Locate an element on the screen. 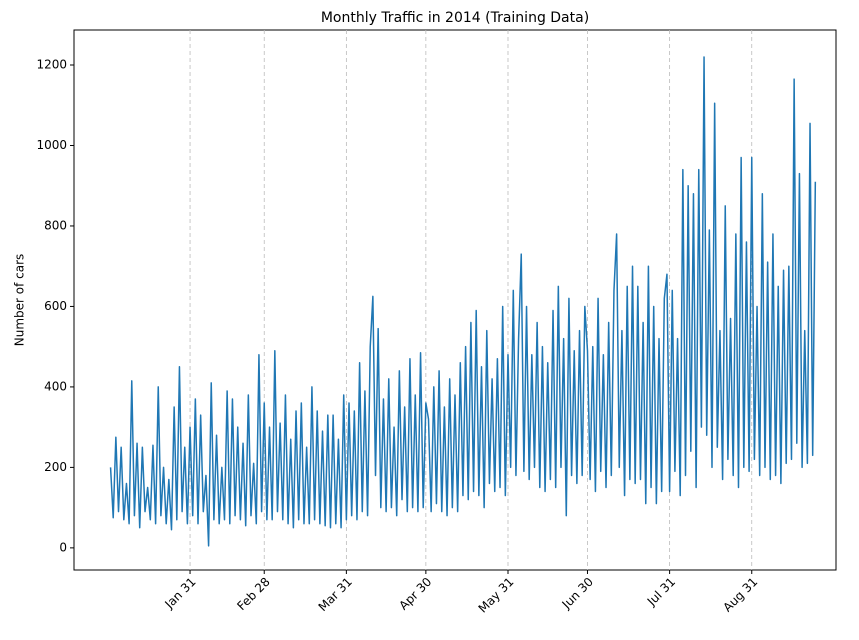 The height and width of the screenshot is (640, 859). chart-title: Monthly Traffic in 2014 (Training Data) is located at coordinates (455, 18).